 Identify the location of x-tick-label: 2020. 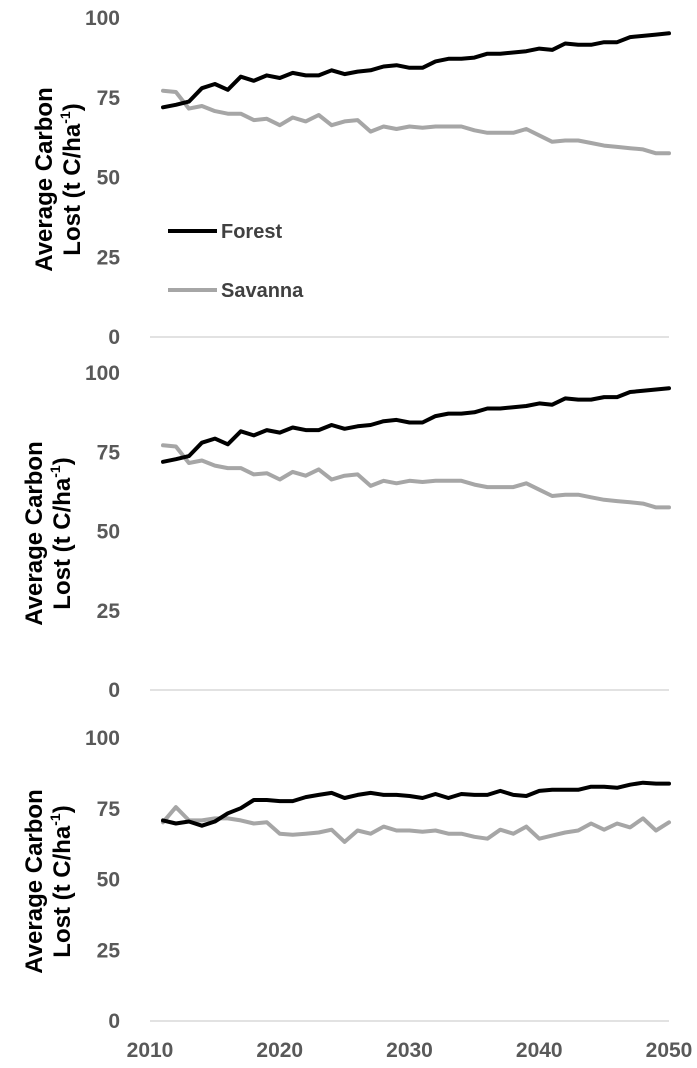
(279, 1050).